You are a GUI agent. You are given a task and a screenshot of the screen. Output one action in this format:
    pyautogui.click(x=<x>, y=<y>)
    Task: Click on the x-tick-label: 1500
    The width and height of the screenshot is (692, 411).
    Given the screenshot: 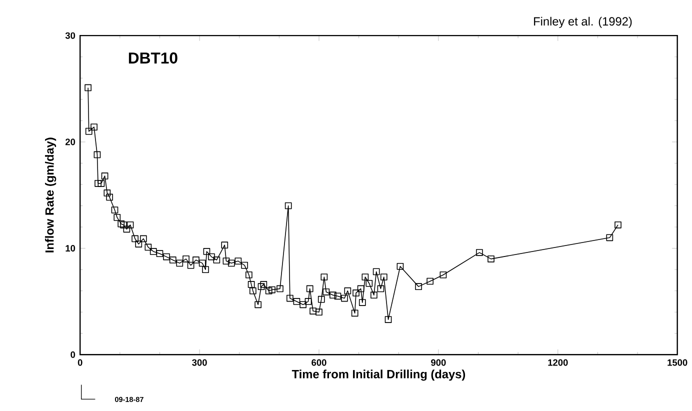 What is the action you would take?
    pyautogui.click(x=678, y=362)
    